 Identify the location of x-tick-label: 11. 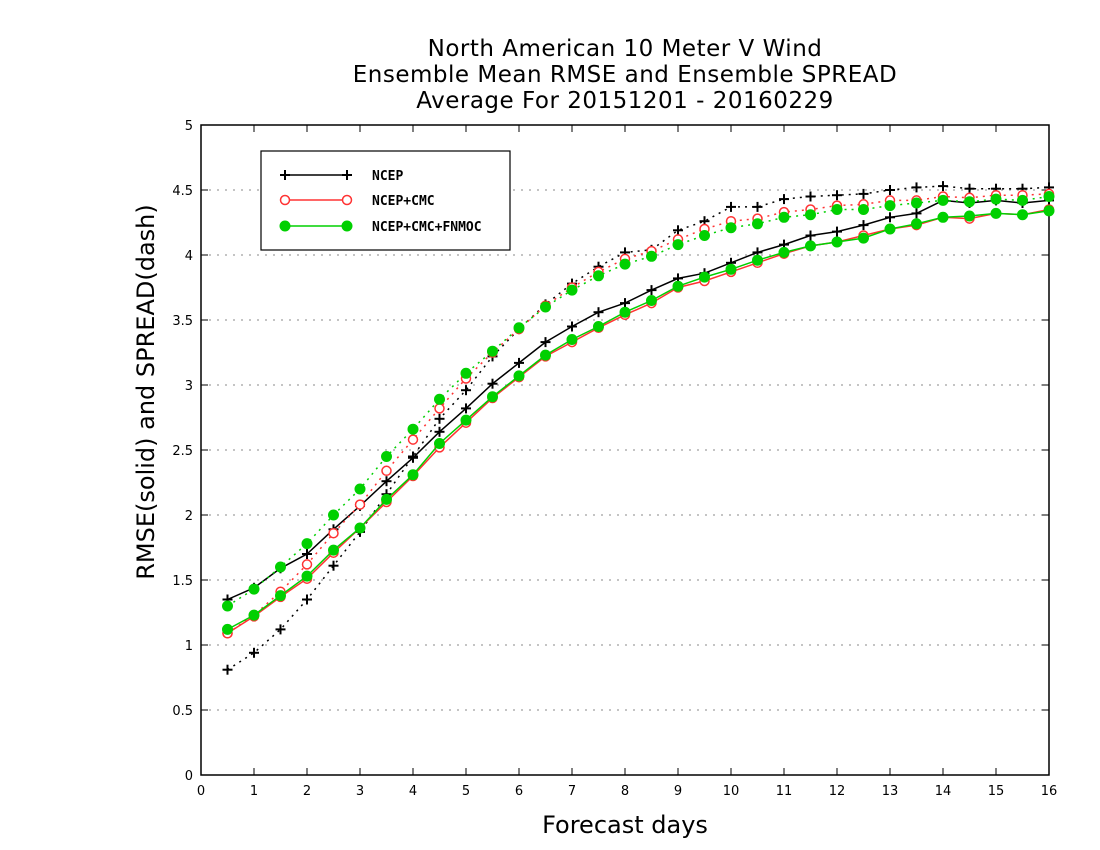
(784, 791).